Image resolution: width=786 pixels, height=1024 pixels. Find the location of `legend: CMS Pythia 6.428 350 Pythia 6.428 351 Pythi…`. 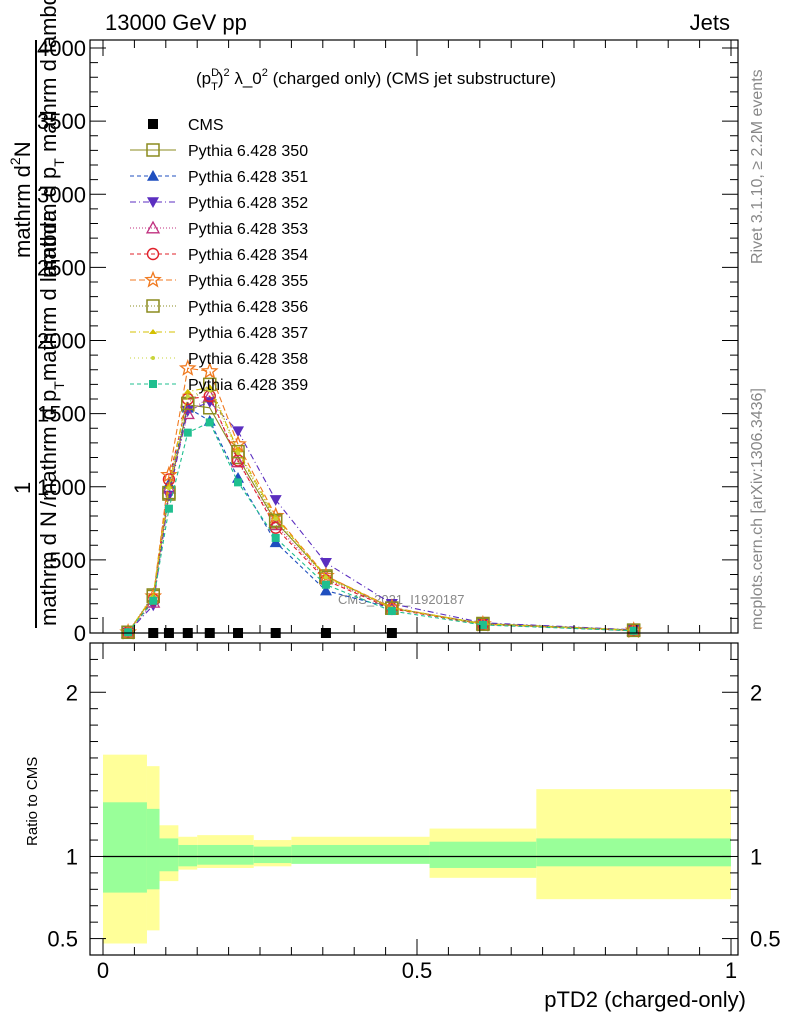

legend: CMS Pythia 6.428 350 Pythia 6.428 351 Pythi… is located at coordinates (219, 255).